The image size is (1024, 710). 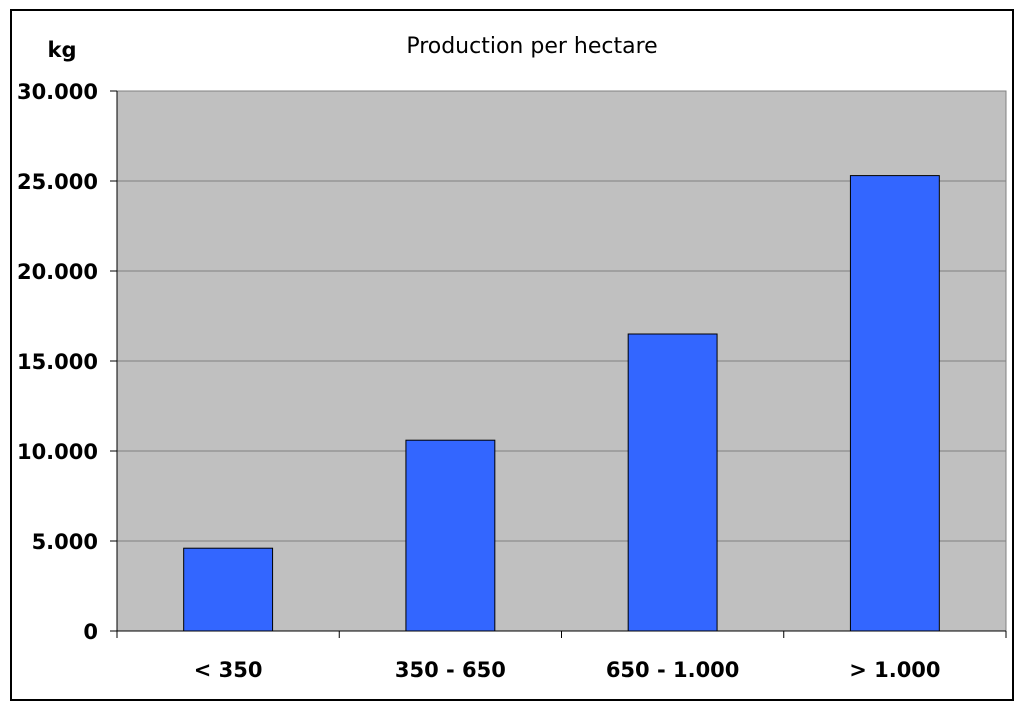 I want to click on x-tick-label: > 1.000, so click(x=894, y=670).